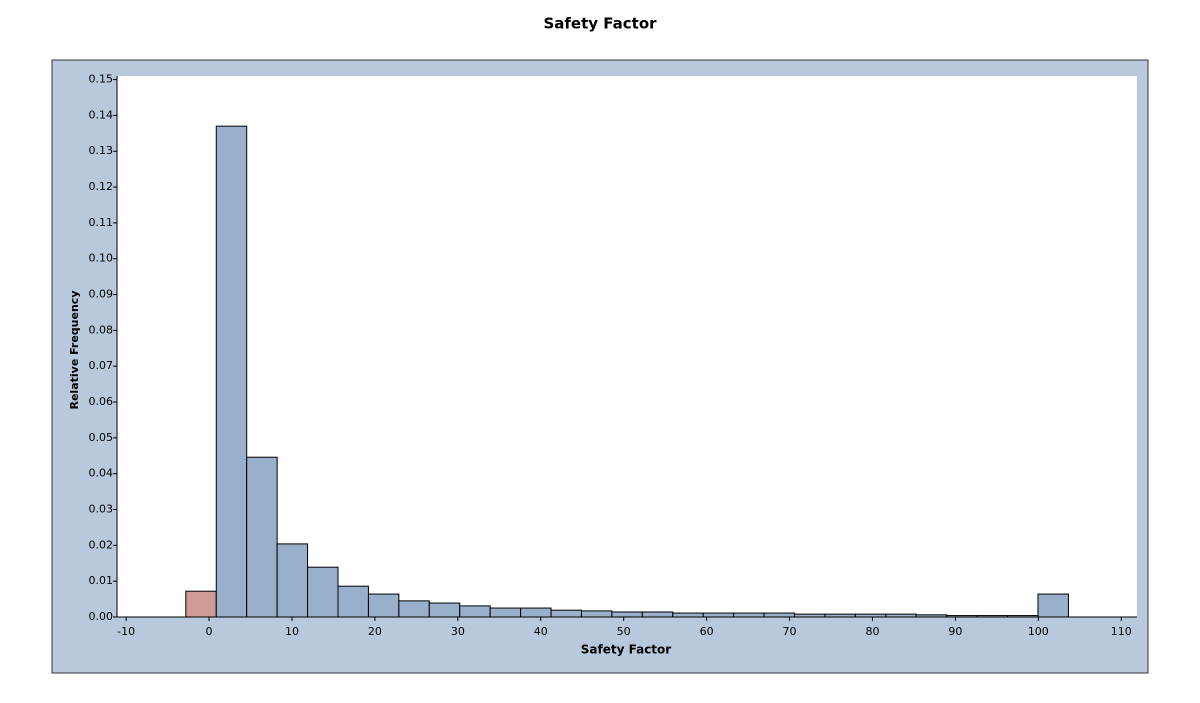  I want to click on x-tick-label: 60, so click(707, 631).